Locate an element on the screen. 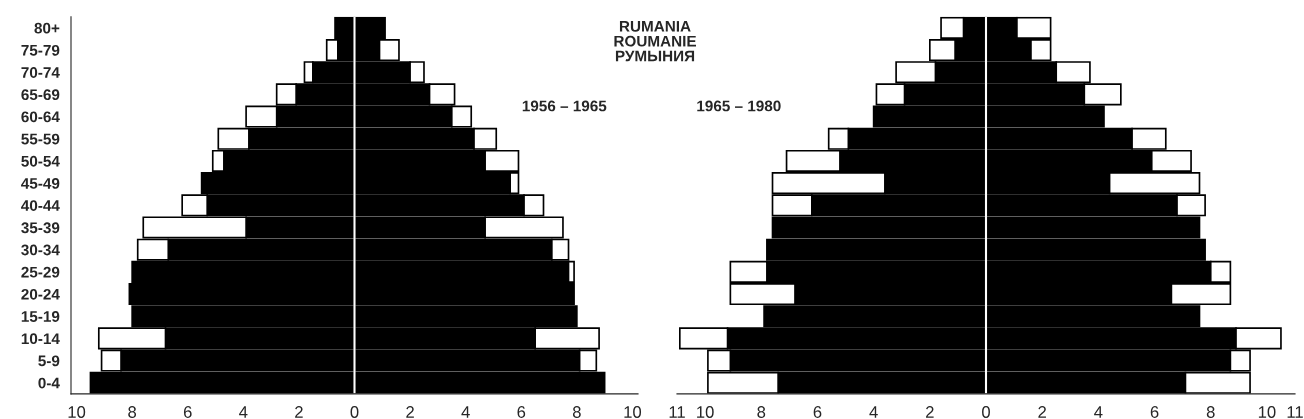  y-tick-label: 60-64 is located at coordinates (40, 117).